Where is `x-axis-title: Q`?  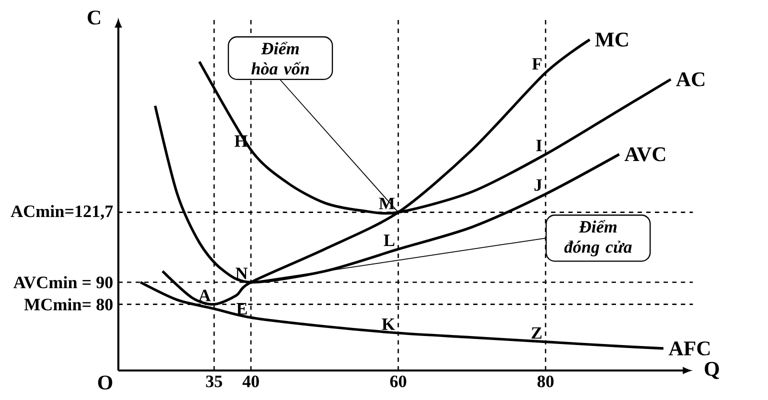 x-axis-title: Q is located at coordinates (712, 370).